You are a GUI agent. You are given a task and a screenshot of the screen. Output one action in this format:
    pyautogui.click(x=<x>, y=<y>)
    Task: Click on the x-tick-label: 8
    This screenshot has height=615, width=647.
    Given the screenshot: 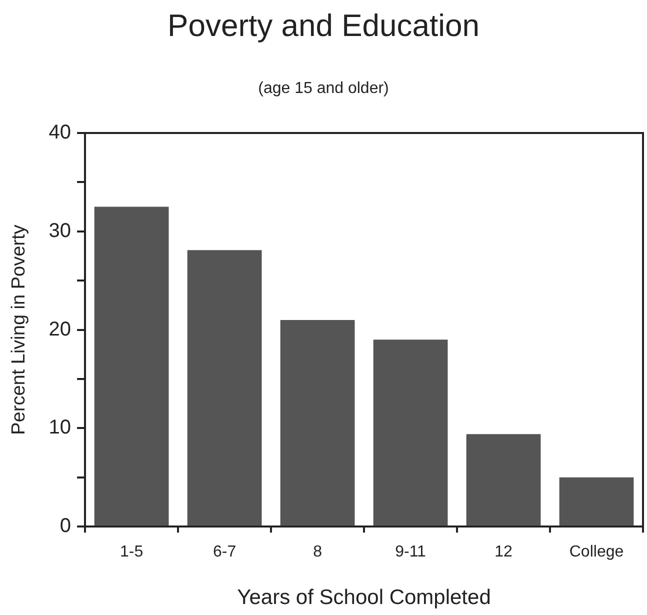 What is the action you would take?
    pyautogui.click(x=317, y=552)
    